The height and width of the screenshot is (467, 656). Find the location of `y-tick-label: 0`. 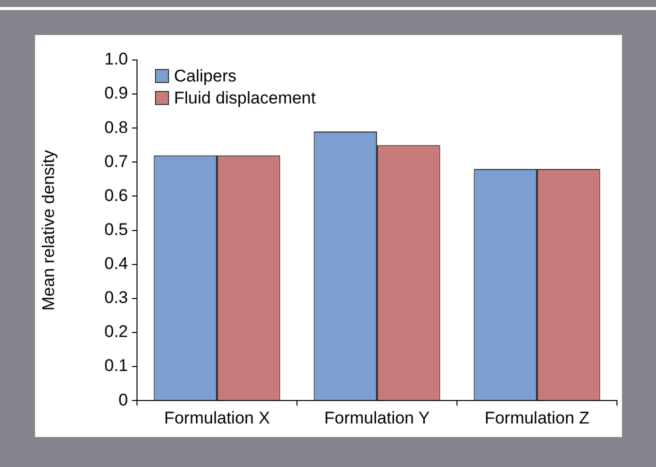

y-tick-label: 0 is located at coordinates (123, 400).